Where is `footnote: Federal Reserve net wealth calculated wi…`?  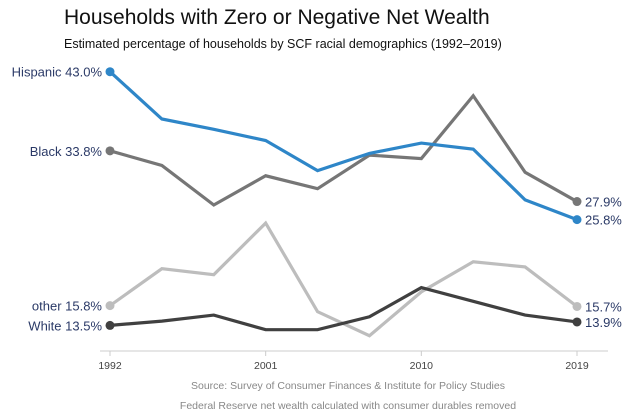
footnote: Federal Reserve net wealth calculated wi… is located at coordinates (348, 406).